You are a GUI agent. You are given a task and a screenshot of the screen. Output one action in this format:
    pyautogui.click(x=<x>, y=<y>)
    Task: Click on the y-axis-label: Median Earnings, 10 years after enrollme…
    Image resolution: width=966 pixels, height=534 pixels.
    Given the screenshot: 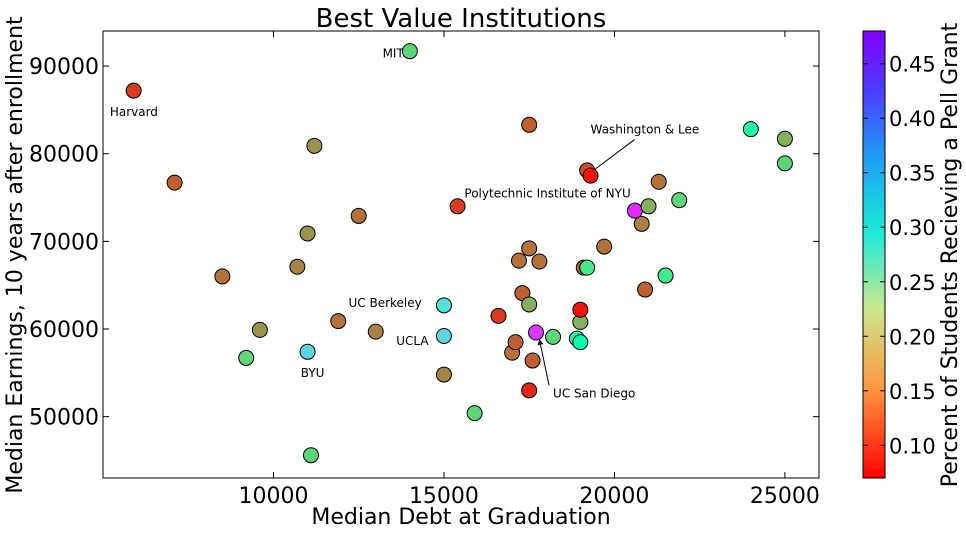 What is the action you would take?
    pyautogui.click(x=15, y=255)
    